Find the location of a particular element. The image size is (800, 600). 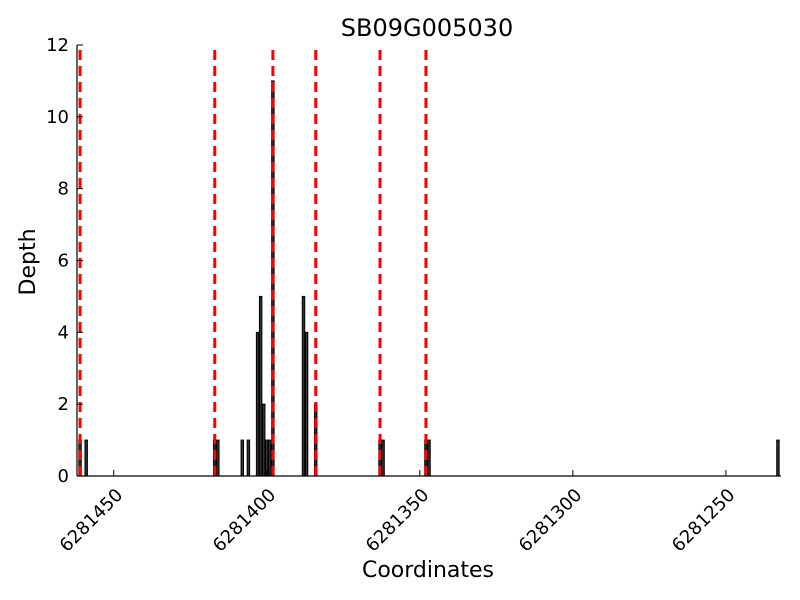

x-ticks: 6281450 6281400 6281350 6281300 6281250 is located at coordinates (398, 513).